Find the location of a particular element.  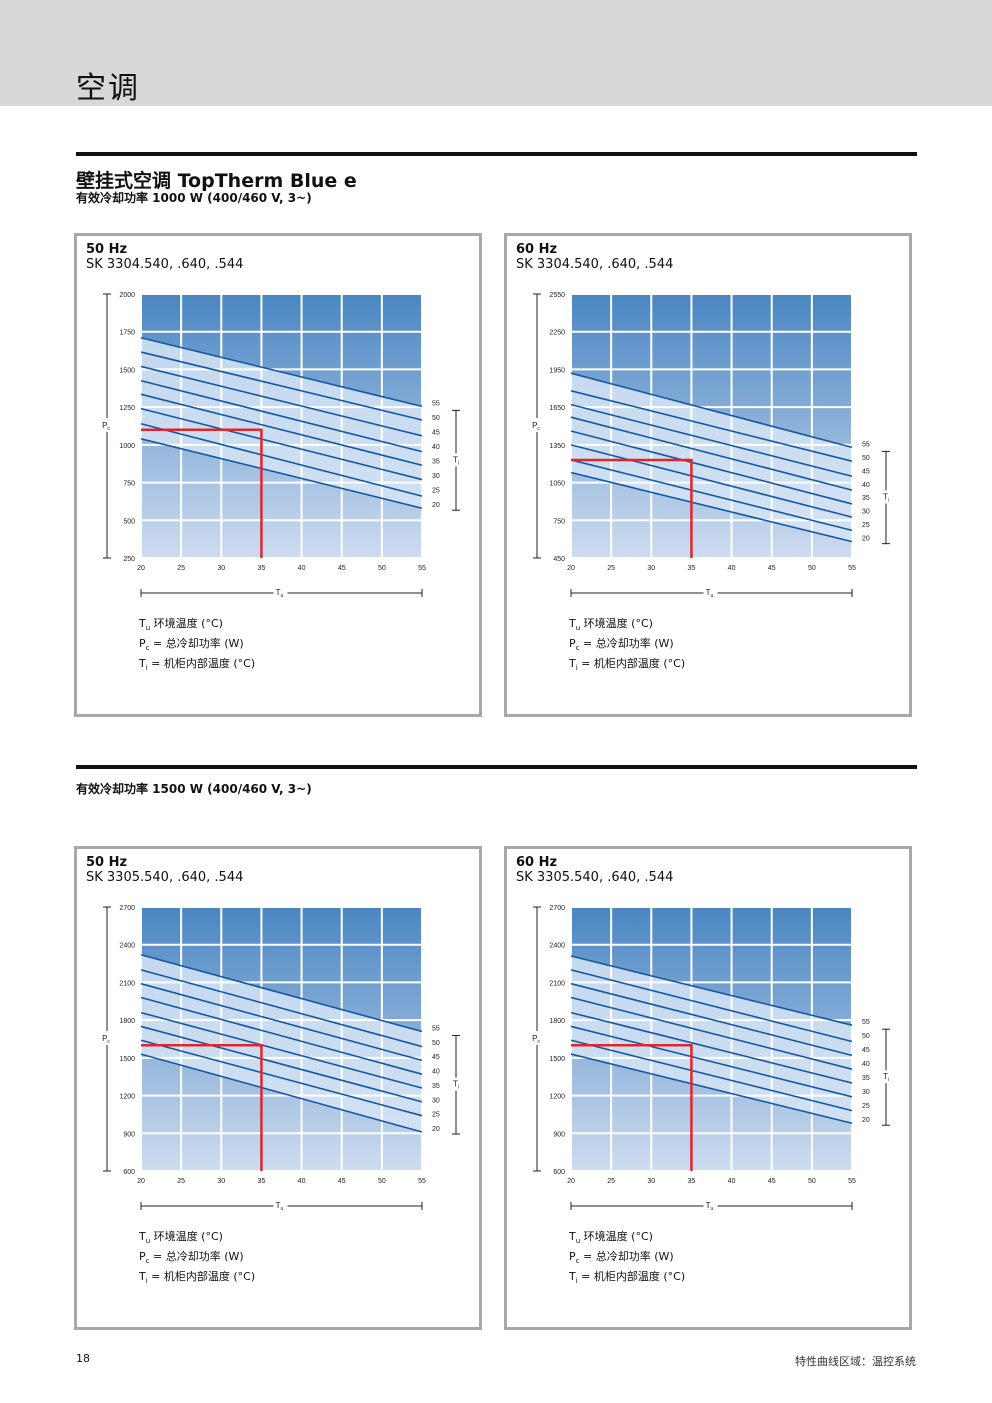

y-tick-label: 1750 is located at coordinates (127, 333).